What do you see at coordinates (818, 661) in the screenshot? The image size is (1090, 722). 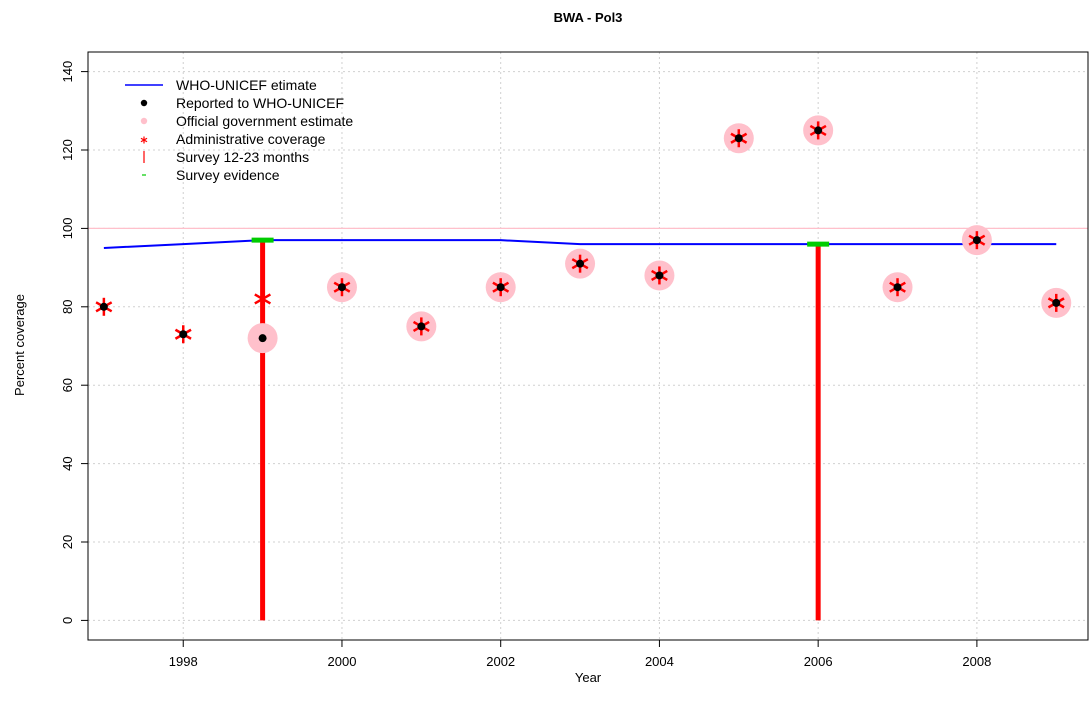 I see `x-tick-label: 2006` at bounding box center [818, 661].